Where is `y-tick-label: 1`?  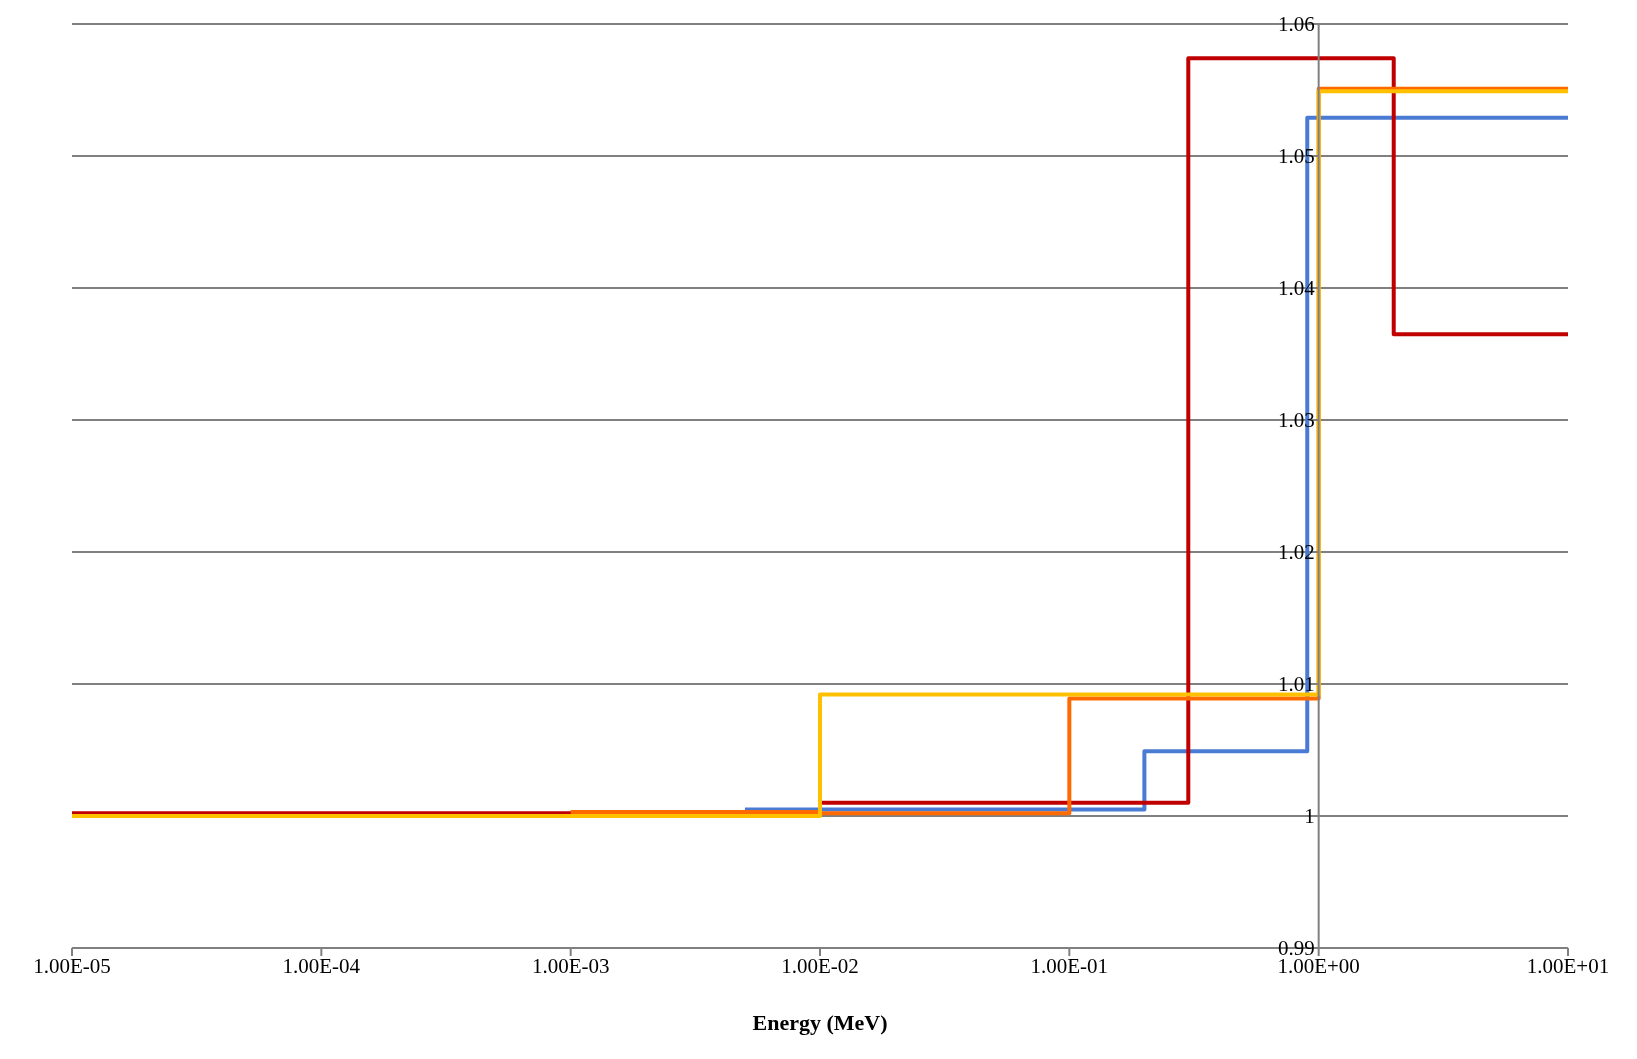
y-tick-label: 1 is located at coordinates (1309, 816).